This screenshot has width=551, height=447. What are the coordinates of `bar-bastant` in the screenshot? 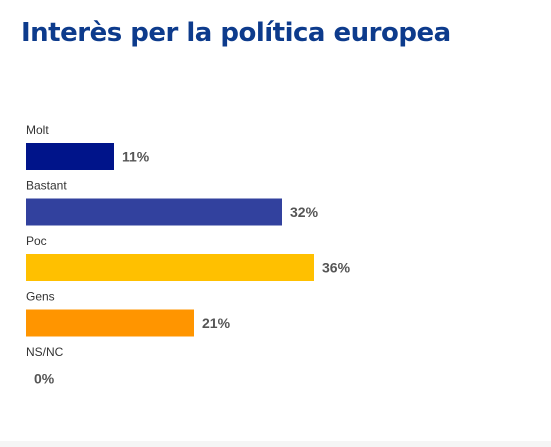 It's located at (154, 212).